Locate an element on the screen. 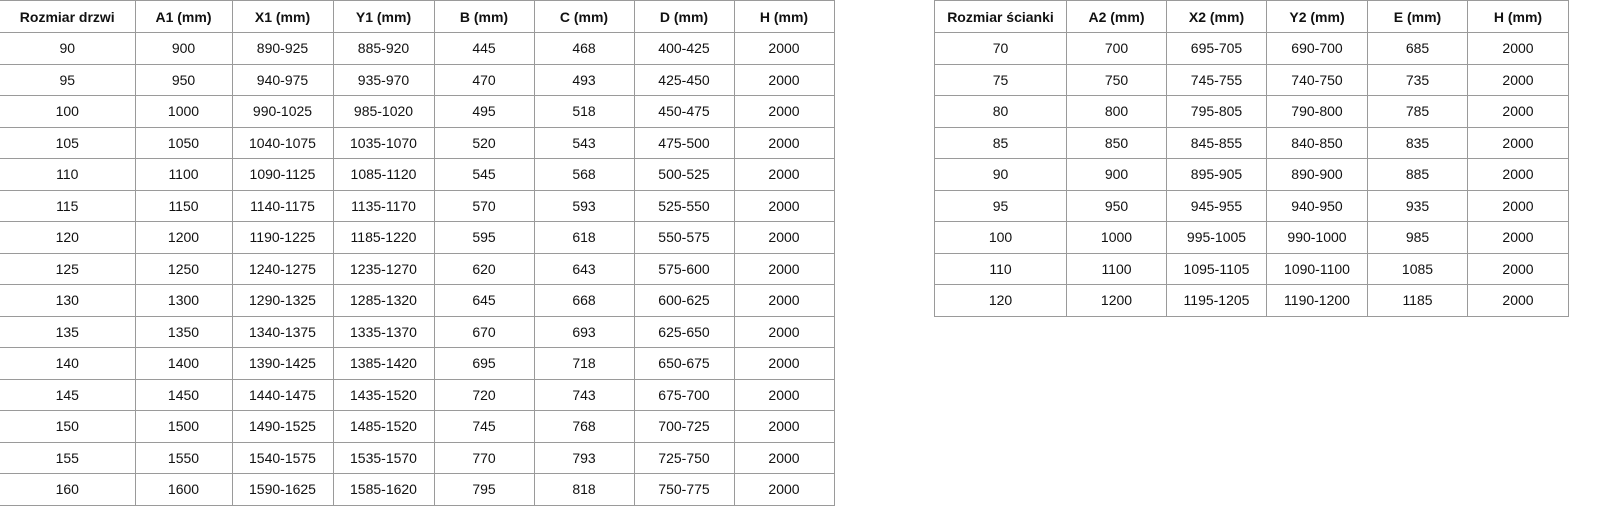 Image resolution: width=1600 pixels, height=514 pixels. table-cell: 70 is located at coordinates (1000, 48).